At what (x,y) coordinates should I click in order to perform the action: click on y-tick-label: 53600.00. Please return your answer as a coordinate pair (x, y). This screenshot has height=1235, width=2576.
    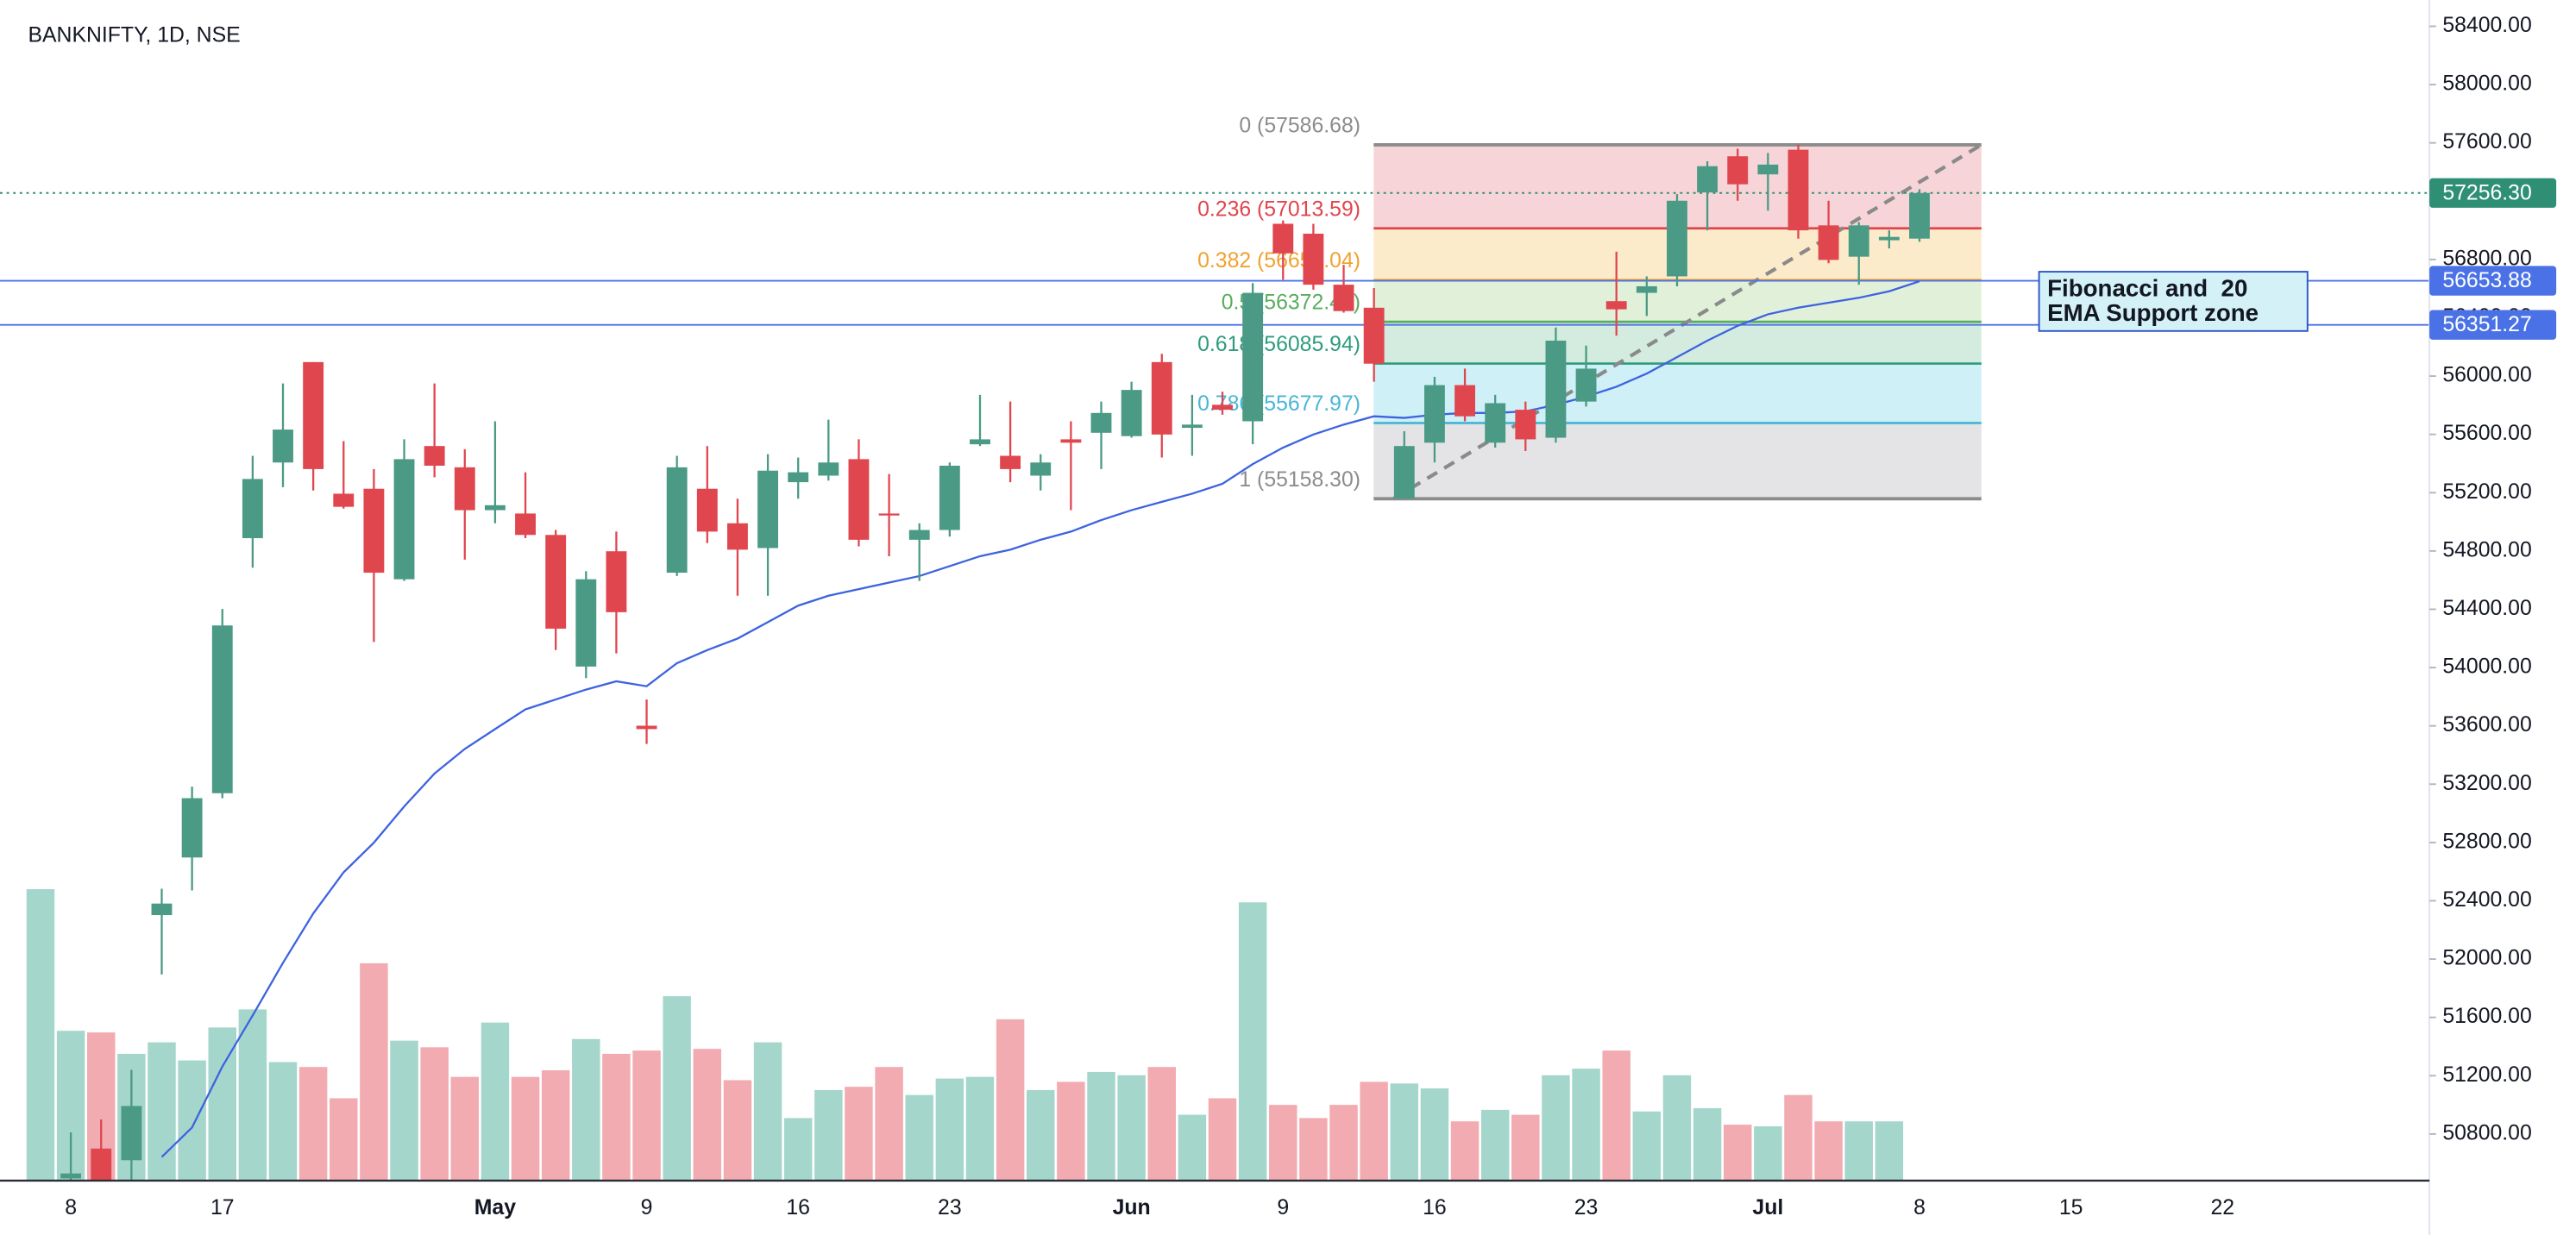
    Looking at the image, I should click on (2486, 725).